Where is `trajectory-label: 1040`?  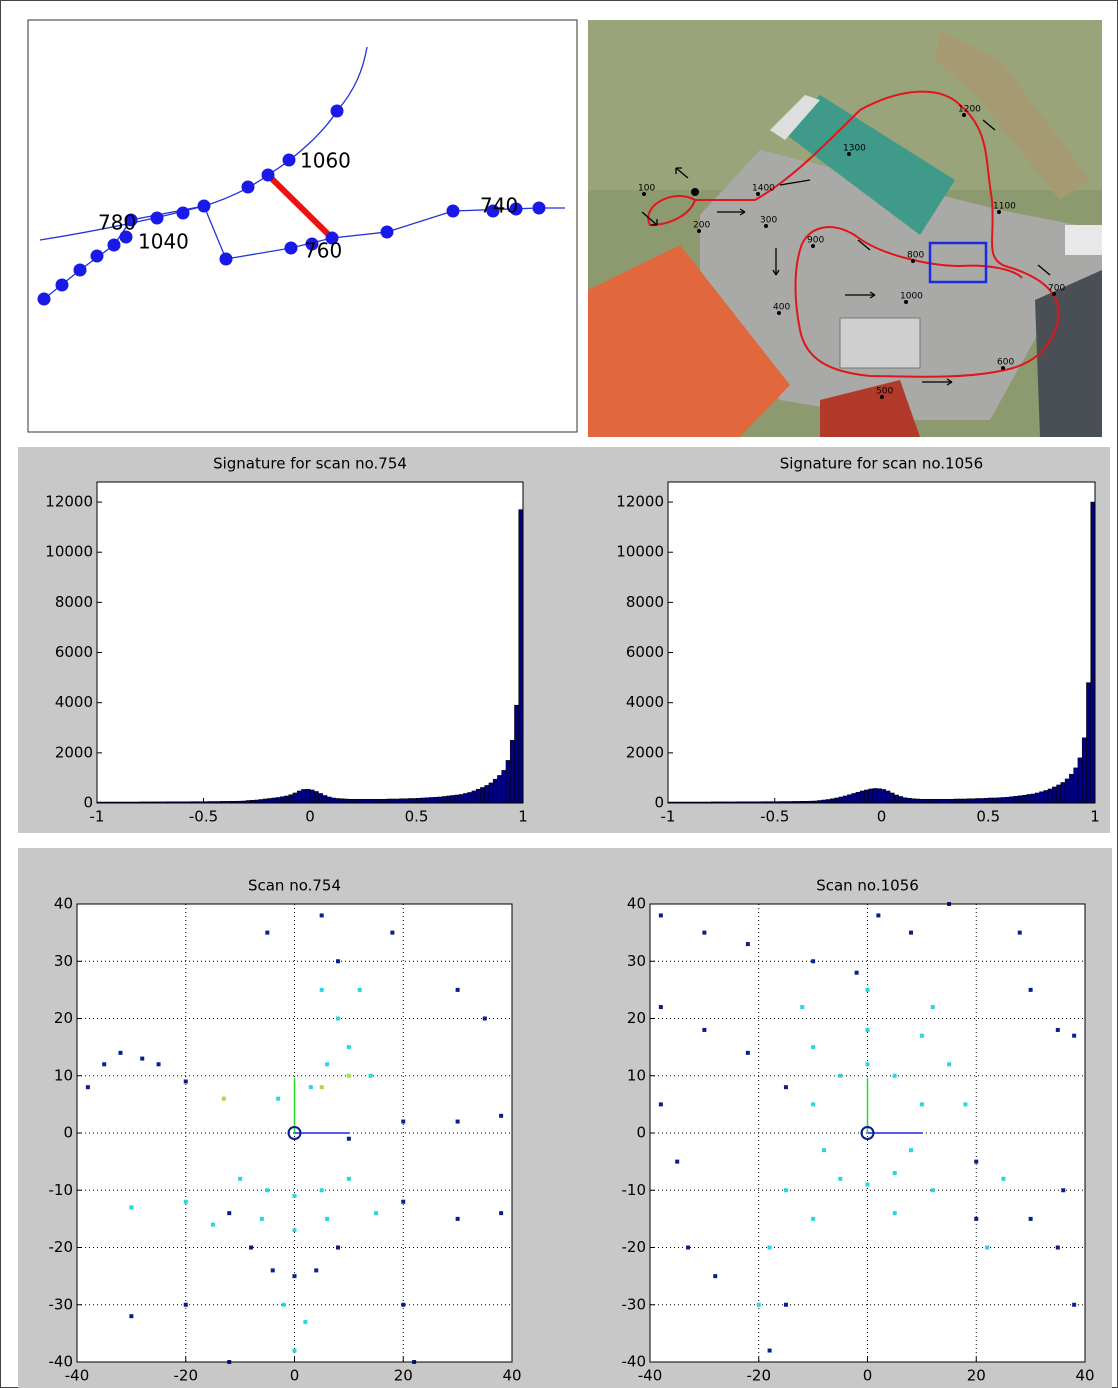
trajectory-label: 1040 is located at coordinates (163, 242).